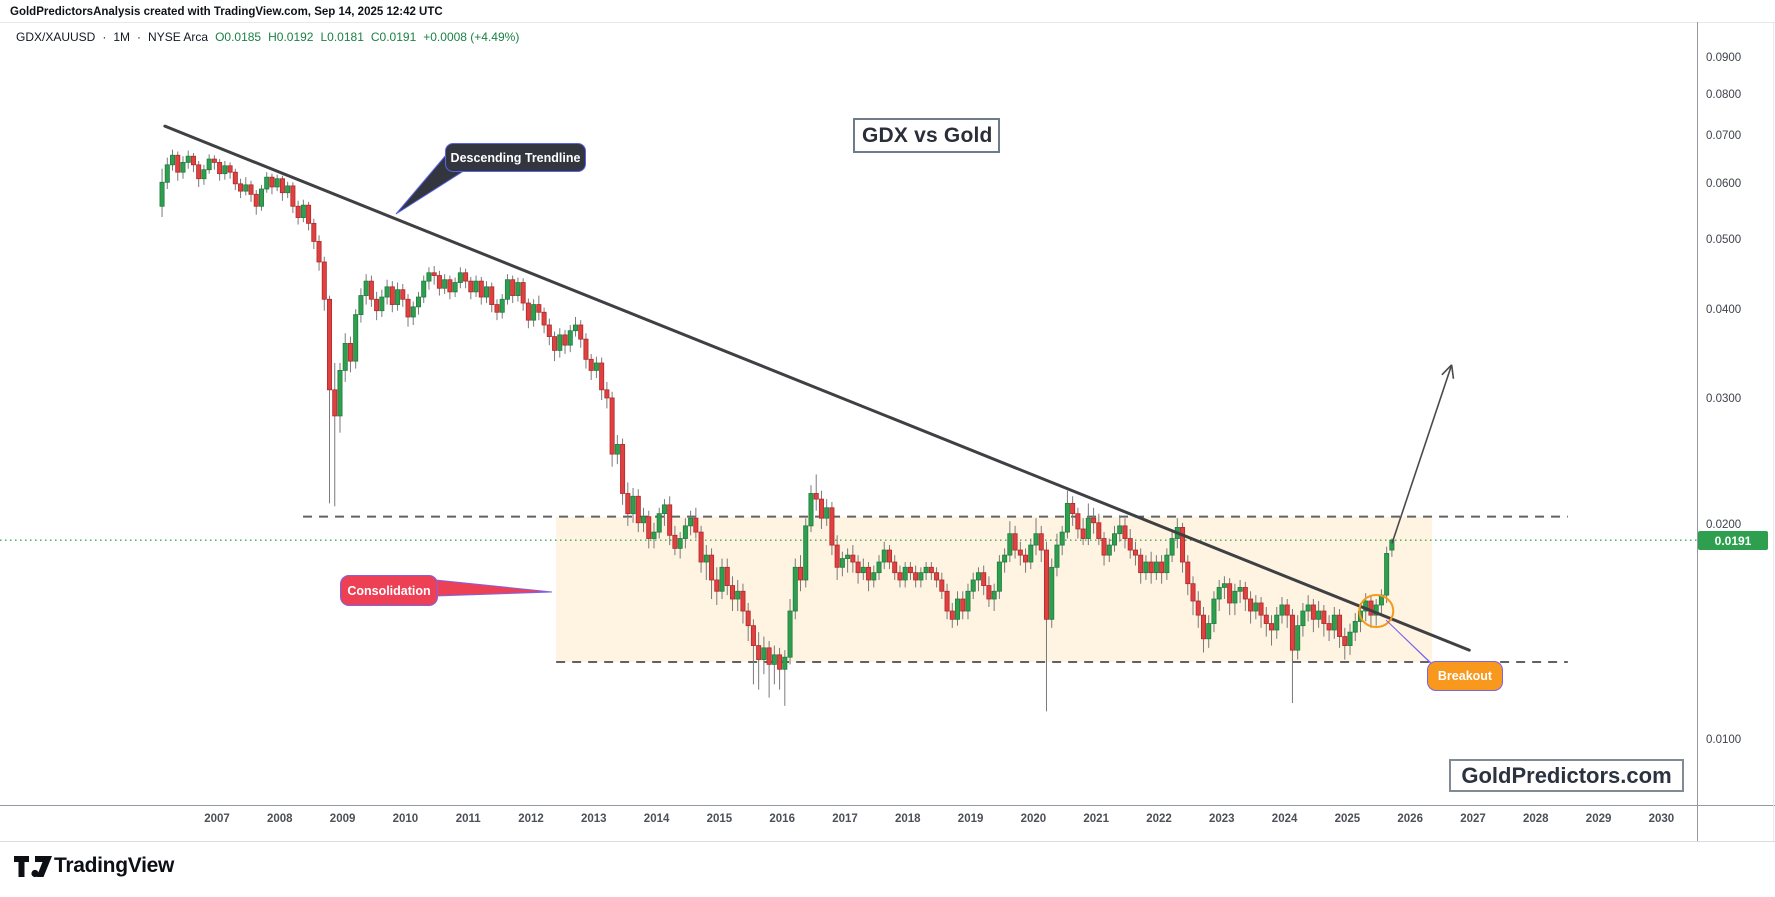 The width and height of the screenshot is (1775, 897). Describe the element at coordinates (471, 37) in the screenshot. I see `change-value: +0.0008 (+4.49%)` at that location.